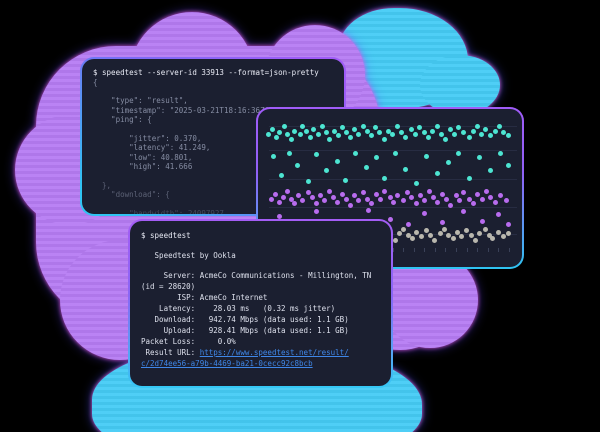  What do you see at coordinates (238, 308) in the screenshot?
I see `terminal-line: Latency: 28.03 ms (0.32 ms jitter)` at bounding box center [238, 308].